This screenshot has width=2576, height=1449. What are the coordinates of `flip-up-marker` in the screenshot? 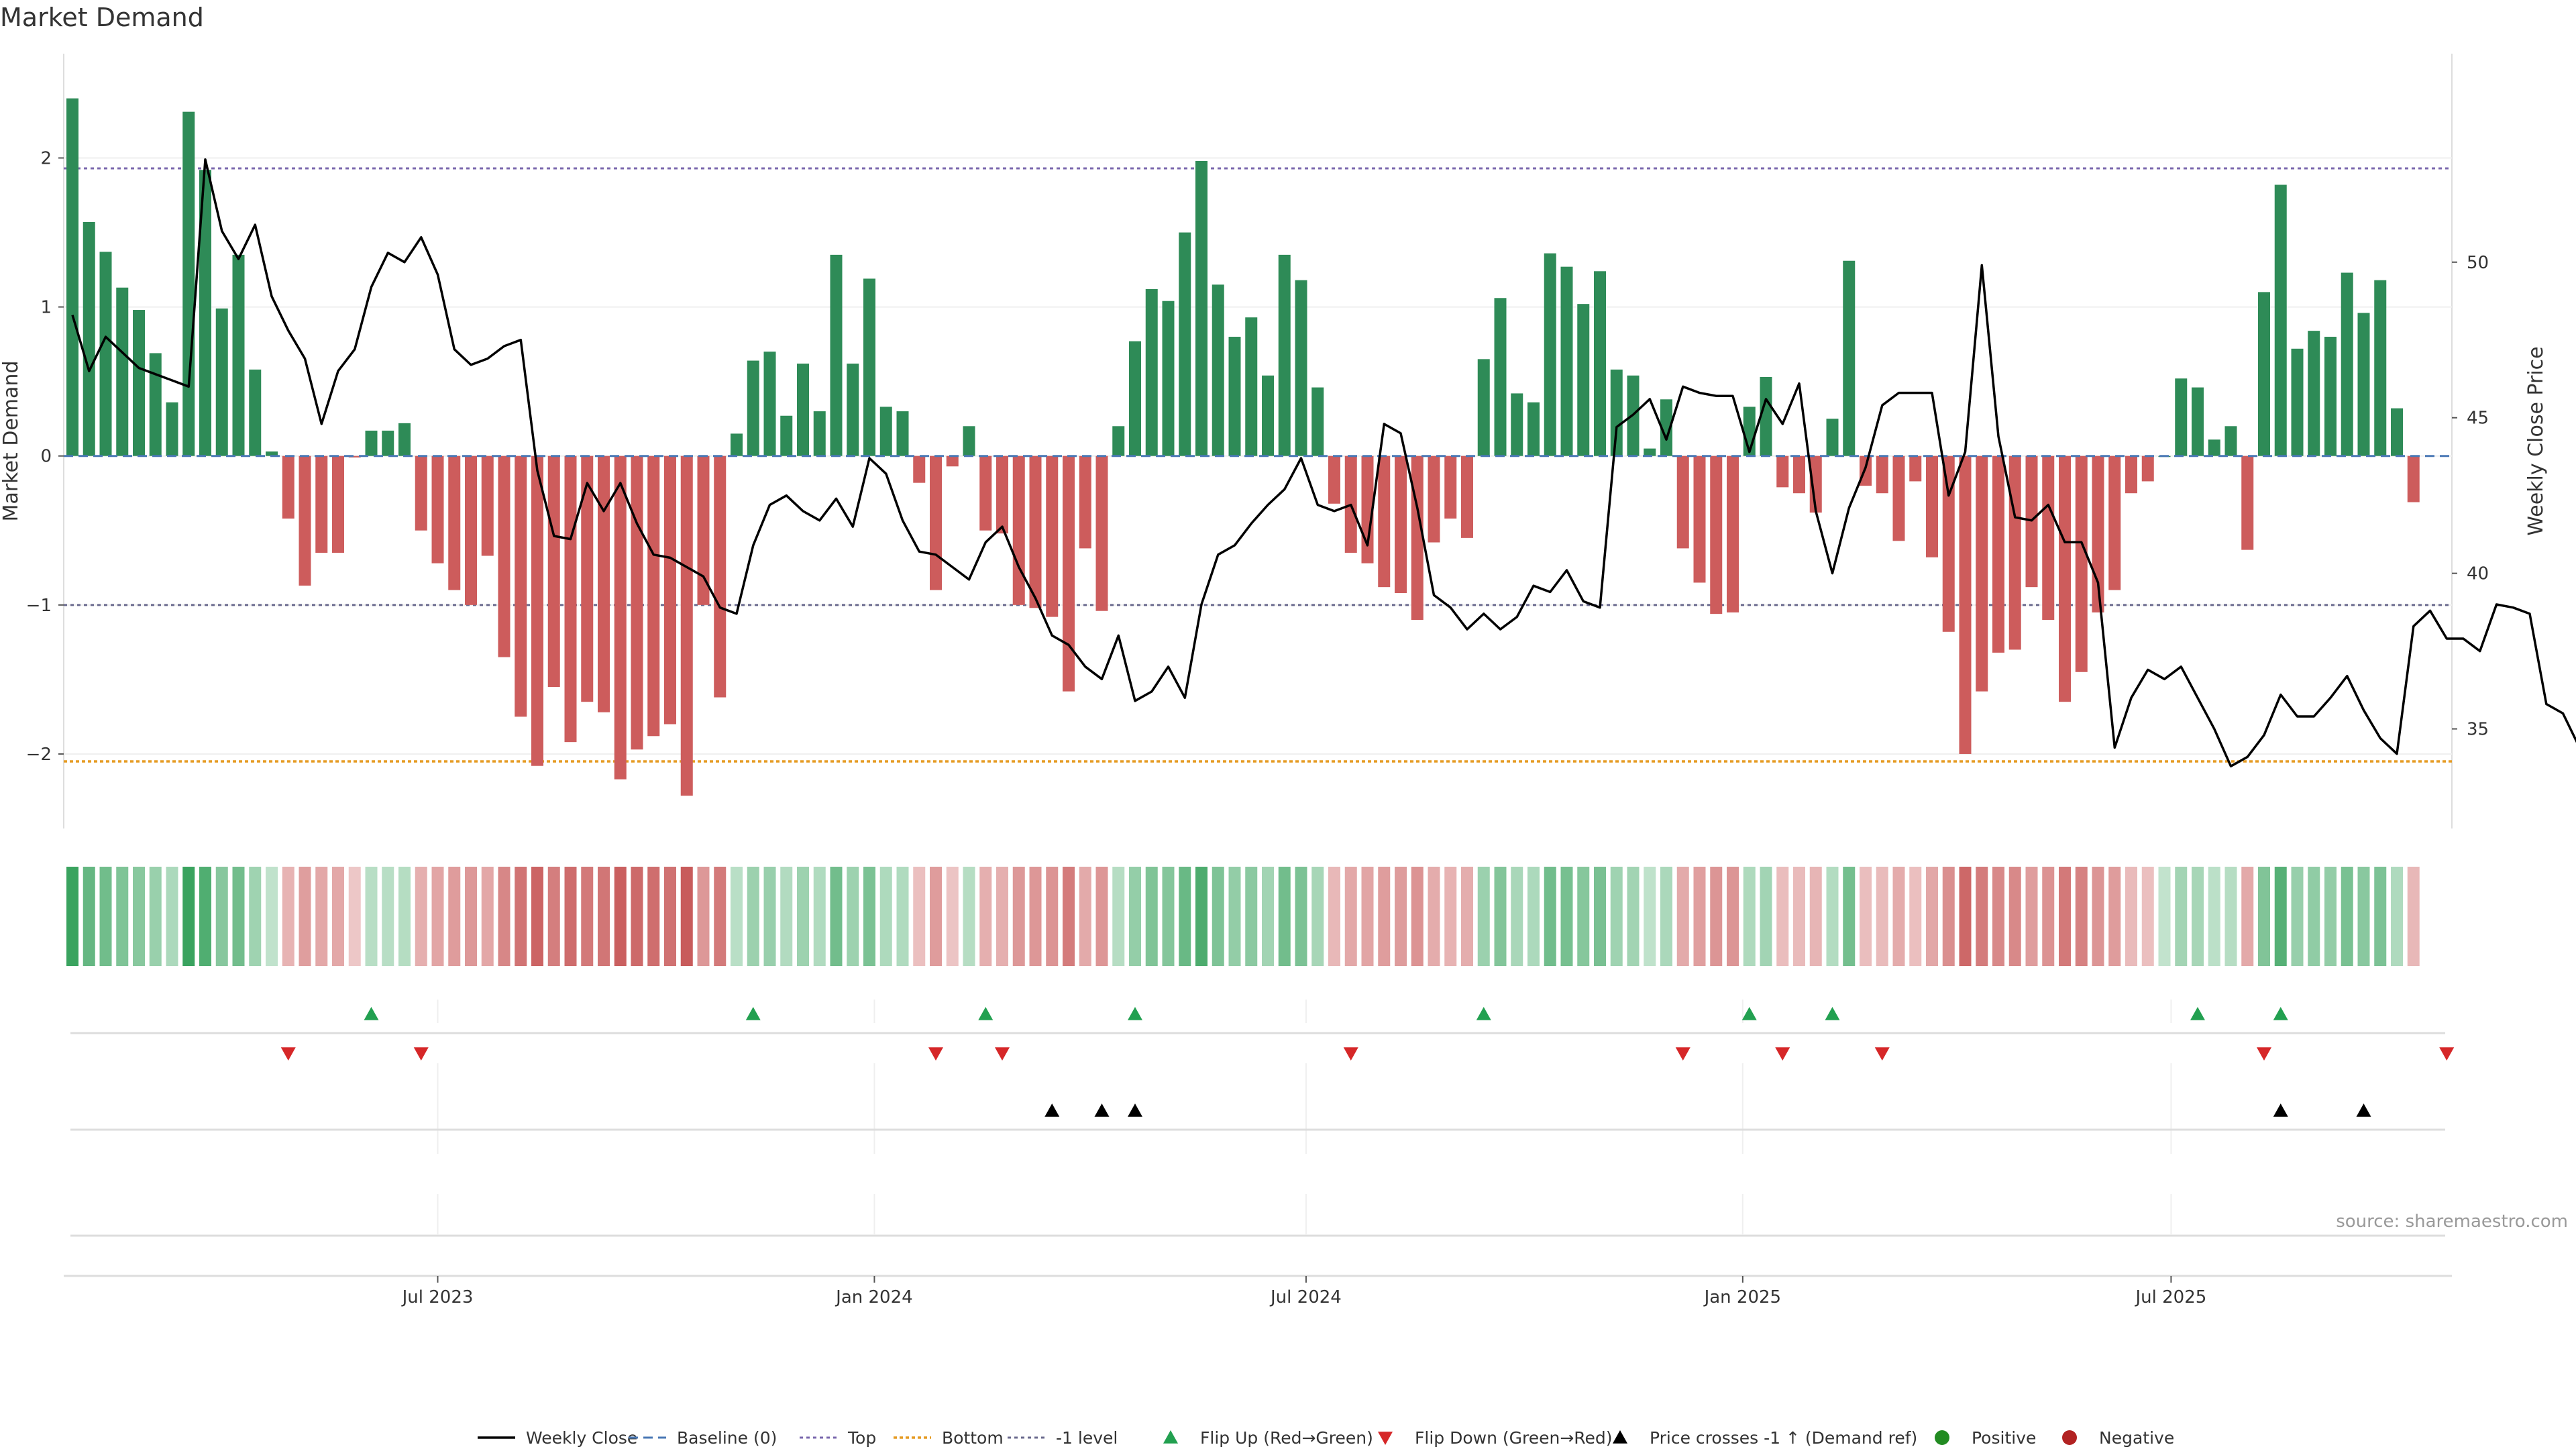 It's located at (2197, 1013).